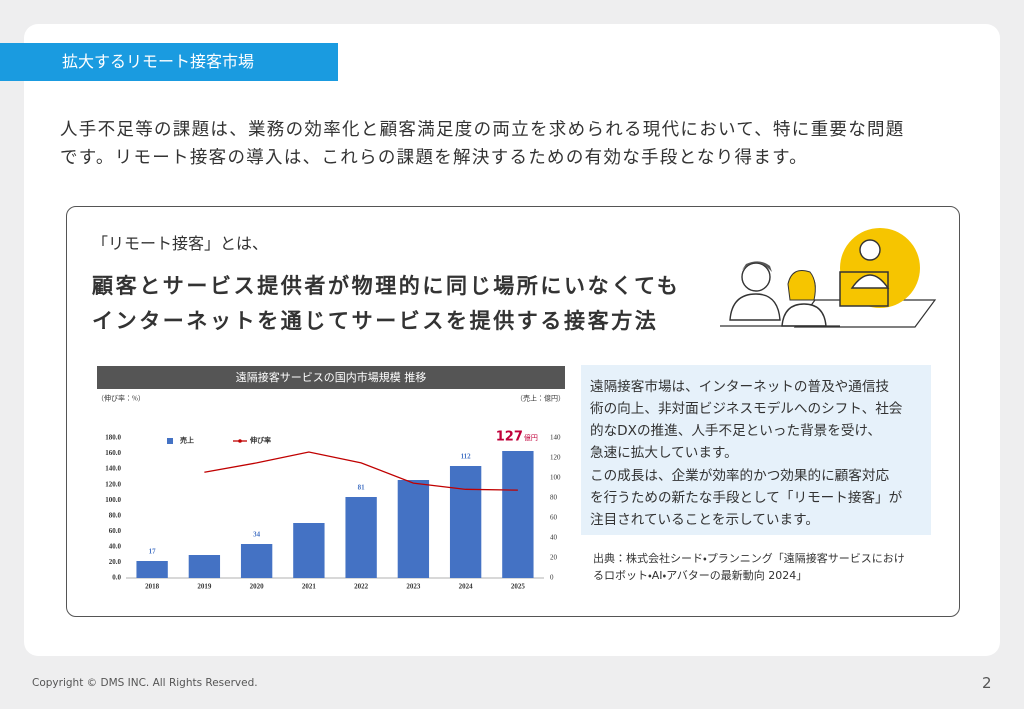 This screenshot has width=1024, height=709. Describe the element at coordinates (152, 587) in the screenshot. I see `x-tick-label: 2018` at that location.